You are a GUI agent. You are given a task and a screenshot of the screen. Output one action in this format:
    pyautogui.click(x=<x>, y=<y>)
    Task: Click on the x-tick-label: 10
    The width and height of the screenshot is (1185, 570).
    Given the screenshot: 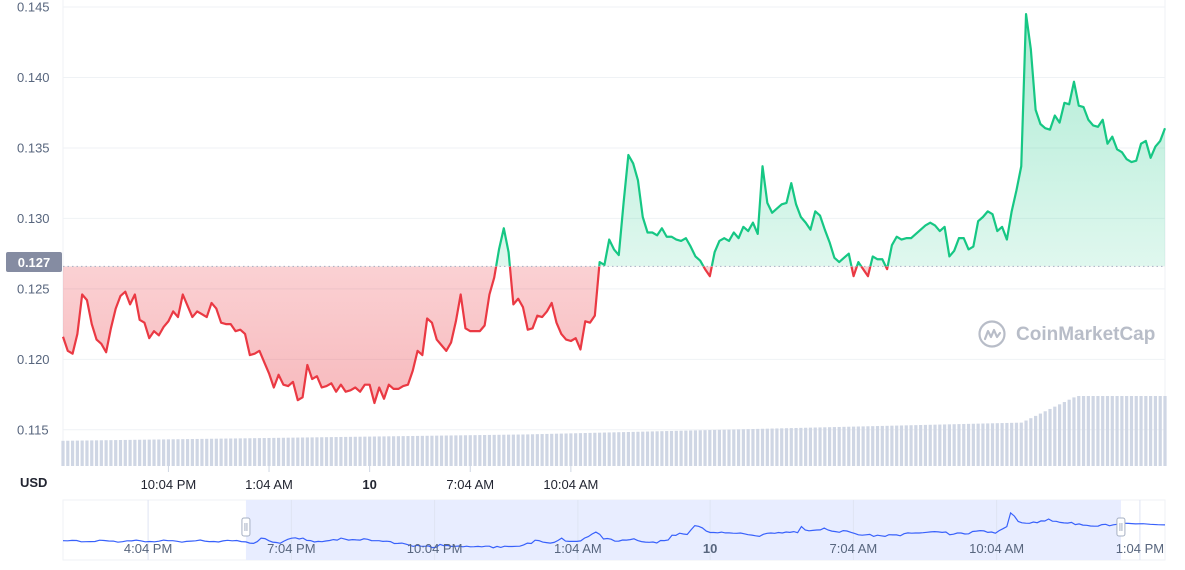 What is the action you would take?
    pyautogui.click(x=369, y=484)
    